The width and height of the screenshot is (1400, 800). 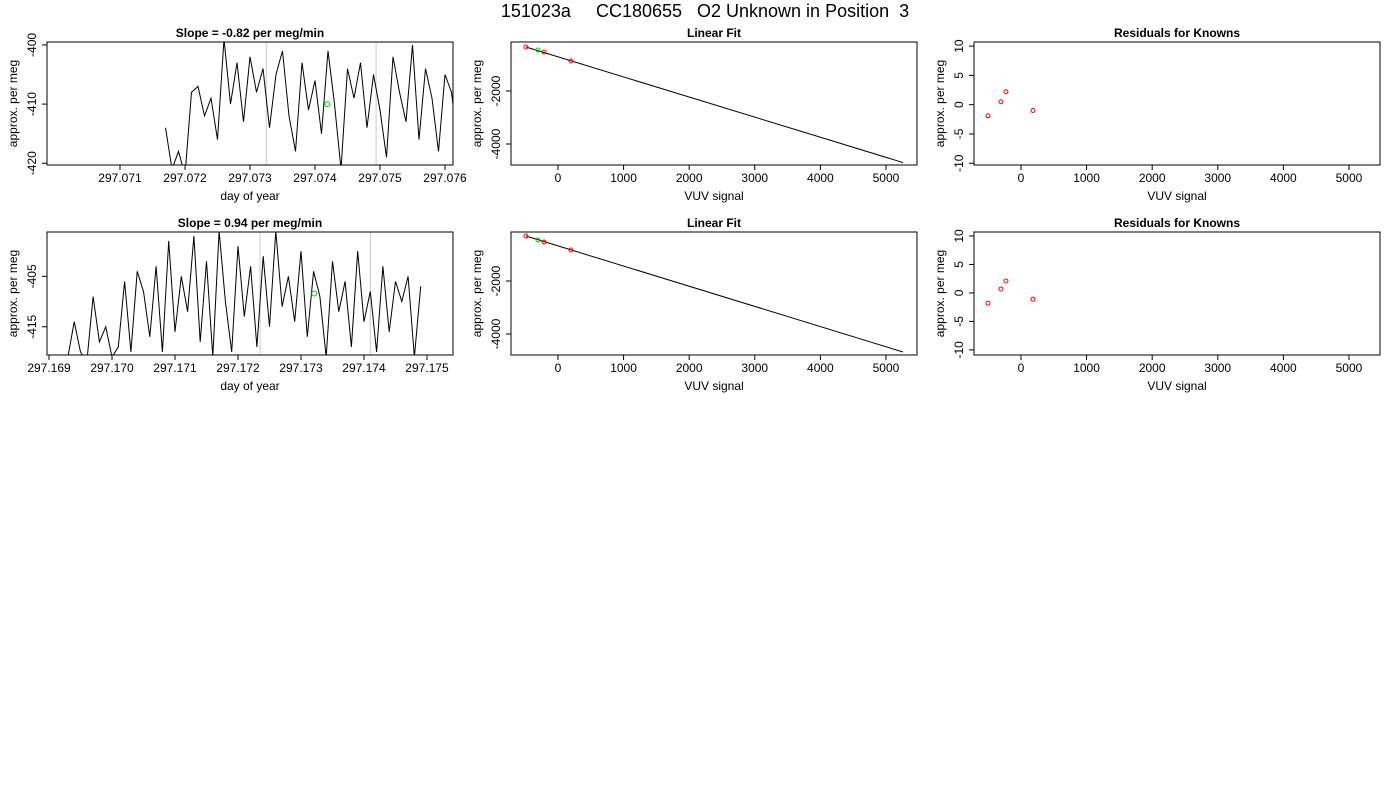 What do you see at coordinates (32, 326) in the screenshot?
I see `y-tick-label: -415` at bounding box center [32, 326].